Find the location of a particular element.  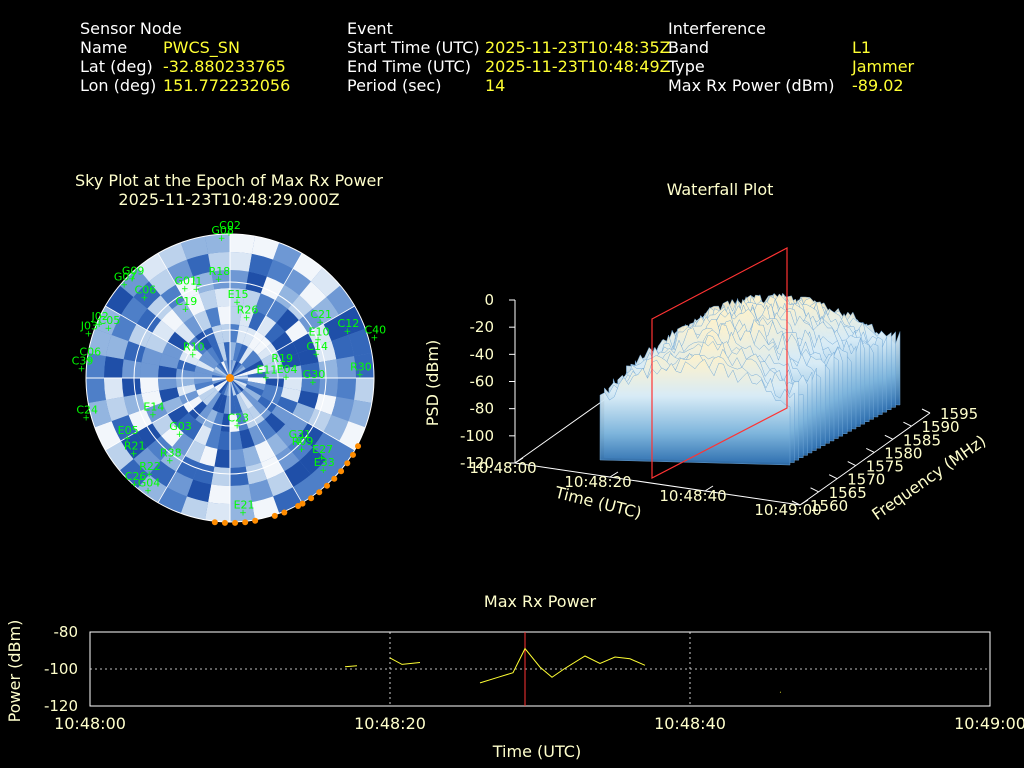

satellite-label: E21 is located at coordinates (244, 505).